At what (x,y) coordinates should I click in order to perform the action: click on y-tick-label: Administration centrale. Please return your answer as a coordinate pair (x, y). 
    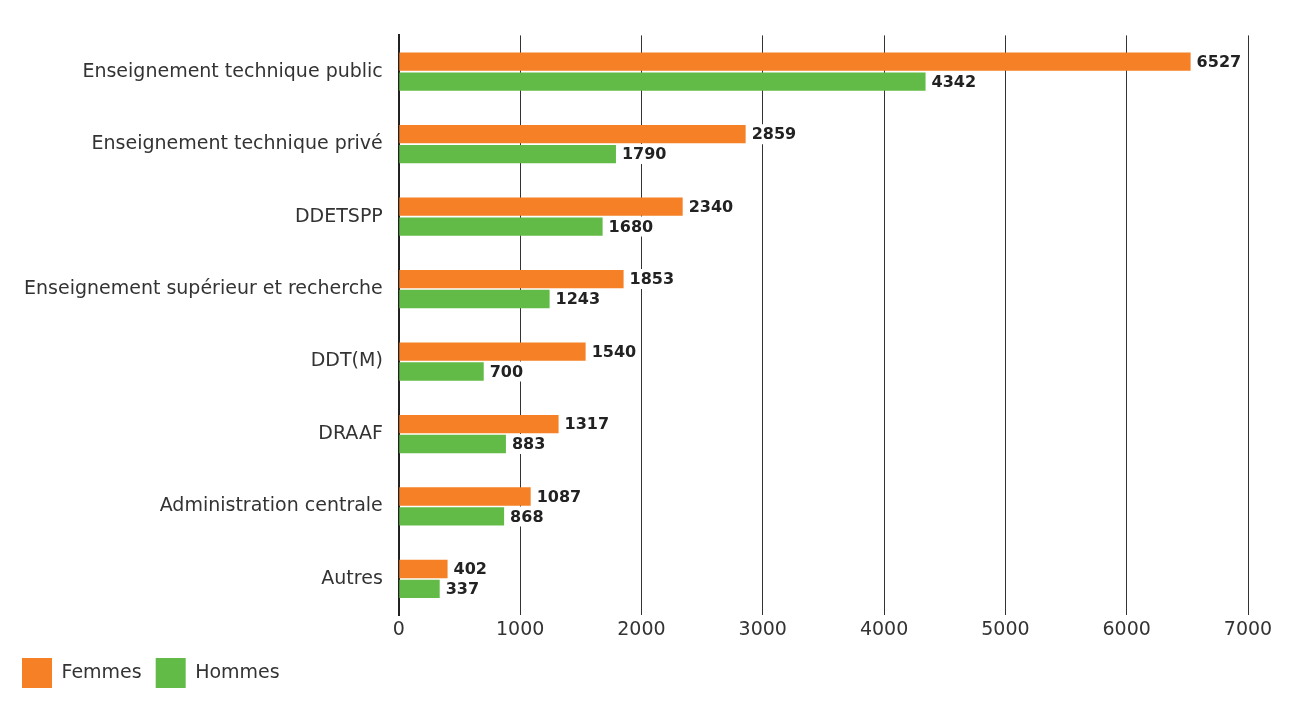
    Looking at the image, I should click on (271, 504).